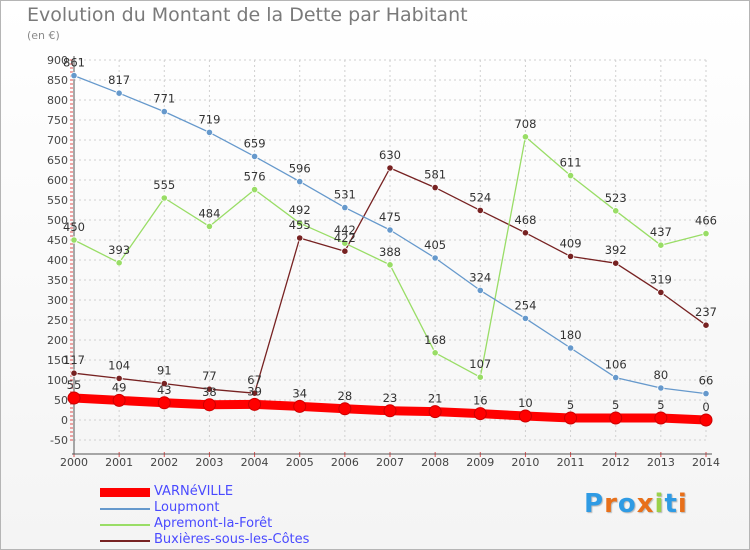 This screenshot has width=750, height=550. What do you see at coordinates (57, 300) in the screenshot?
I see `y-tick-label: 300` at bounding box center [57, 300].